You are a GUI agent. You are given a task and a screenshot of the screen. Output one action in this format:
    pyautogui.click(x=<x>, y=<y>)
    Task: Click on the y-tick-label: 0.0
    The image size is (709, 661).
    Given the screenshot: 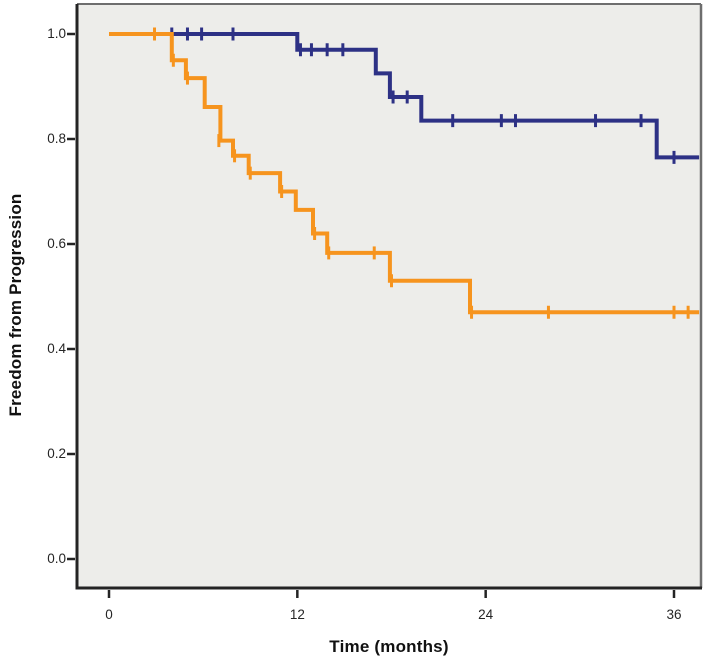 What is the action you would take?
    pyautogui.click(x=56, y=558)
    